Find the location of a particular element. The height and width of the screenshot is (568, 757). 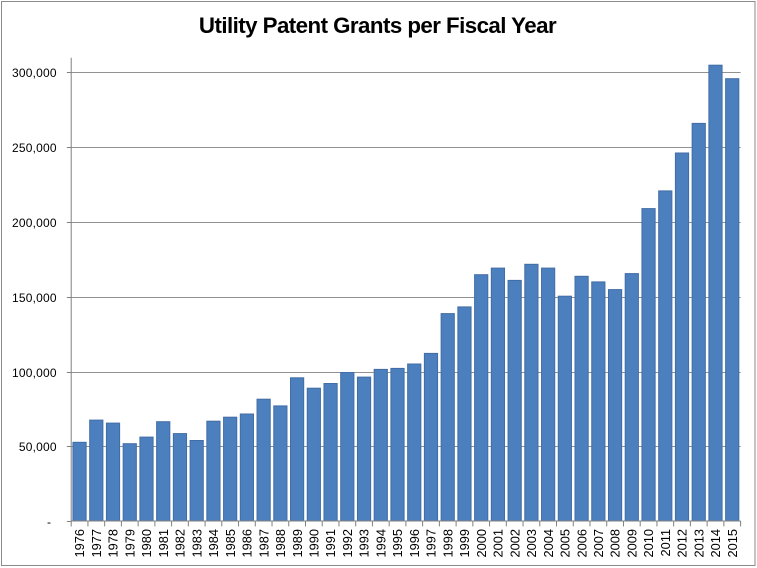

svg-text: 2011 is located at coordinates (665, 543).